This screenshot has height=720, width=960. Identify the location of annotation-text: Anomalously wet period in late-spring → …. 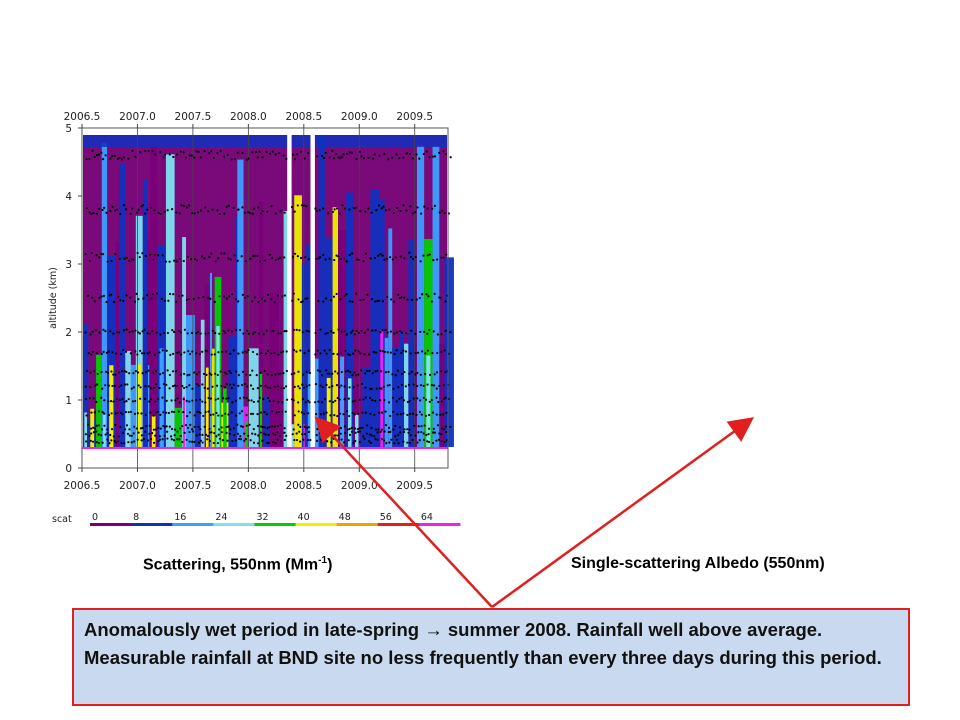
(483, 643).